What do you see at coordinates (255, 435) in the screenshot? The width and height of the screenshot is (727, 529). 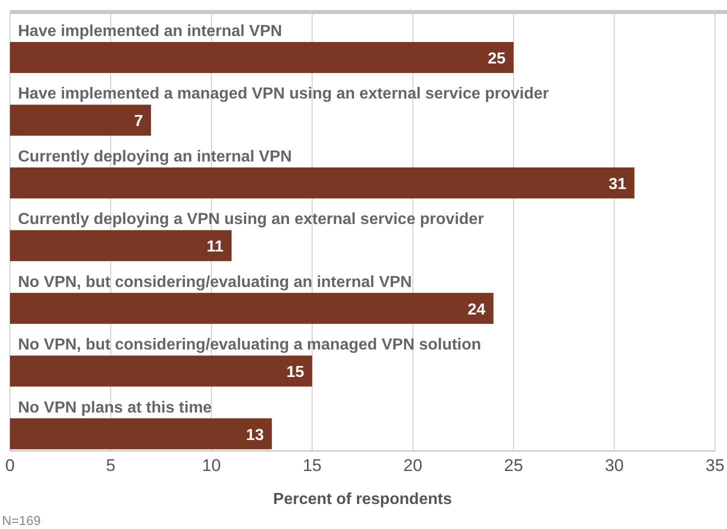 I see `data-label: 13` at bounding box center [255, 435].